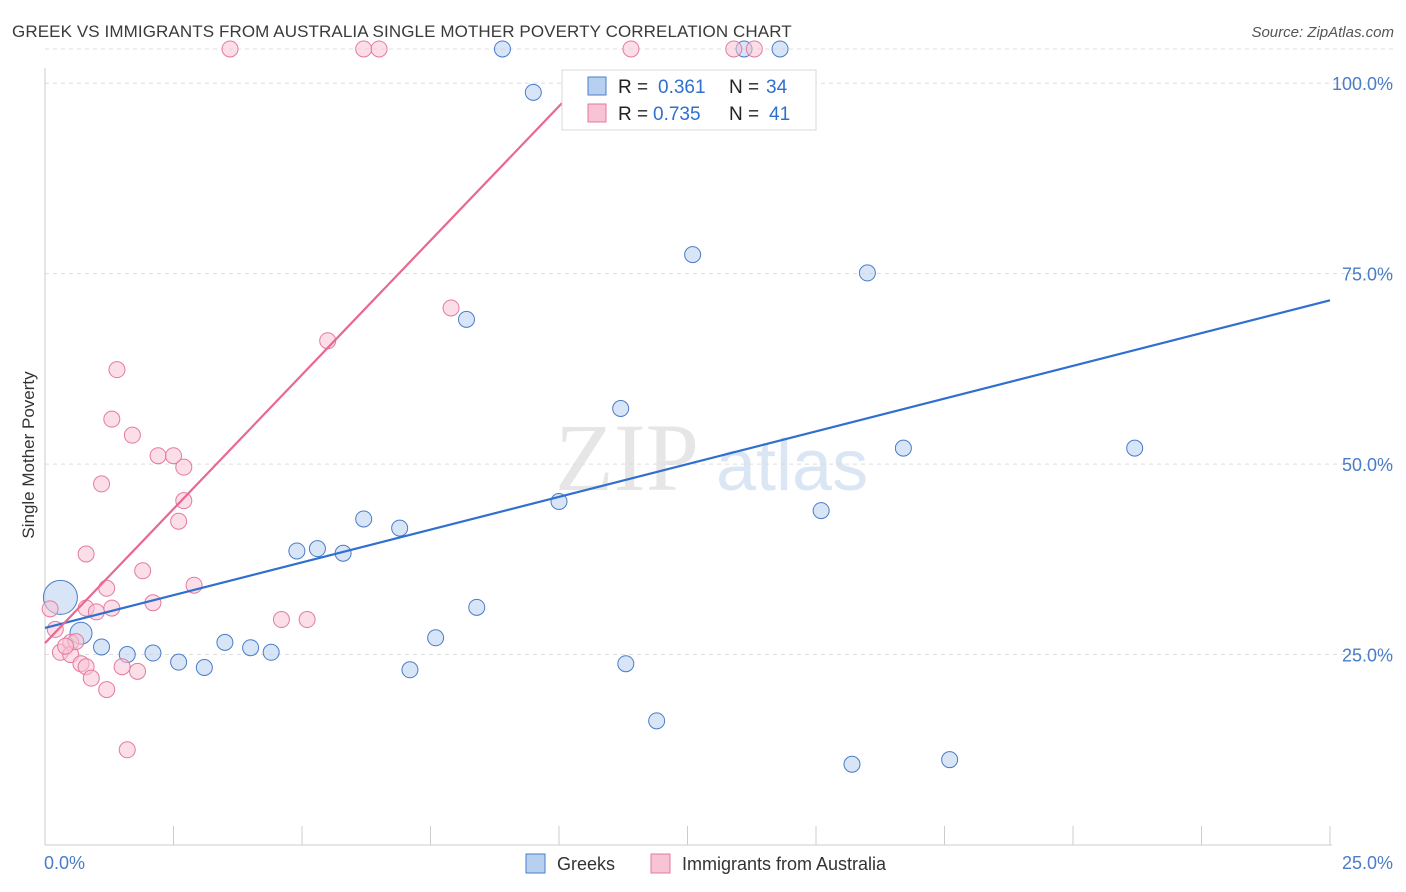 The height and width of the screenshot is (892, 1406). Describe the element at coordinates (597, 113) in the screenshot. I see `stats-swatch-australia` at that location.